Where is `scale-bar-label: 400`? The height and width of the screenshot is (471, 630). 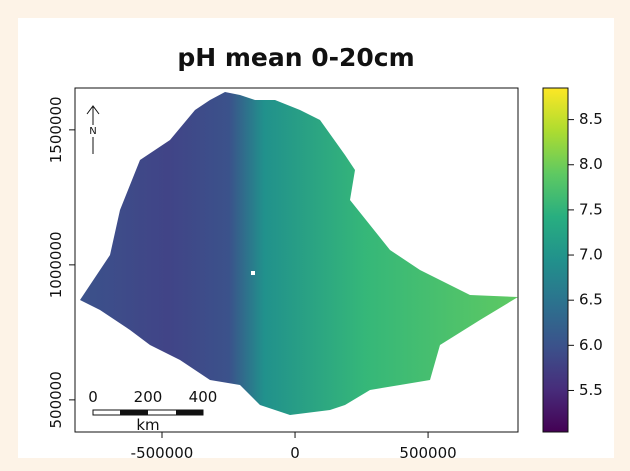
scale-bar-label: 400 is located at coordinates (203, 397).